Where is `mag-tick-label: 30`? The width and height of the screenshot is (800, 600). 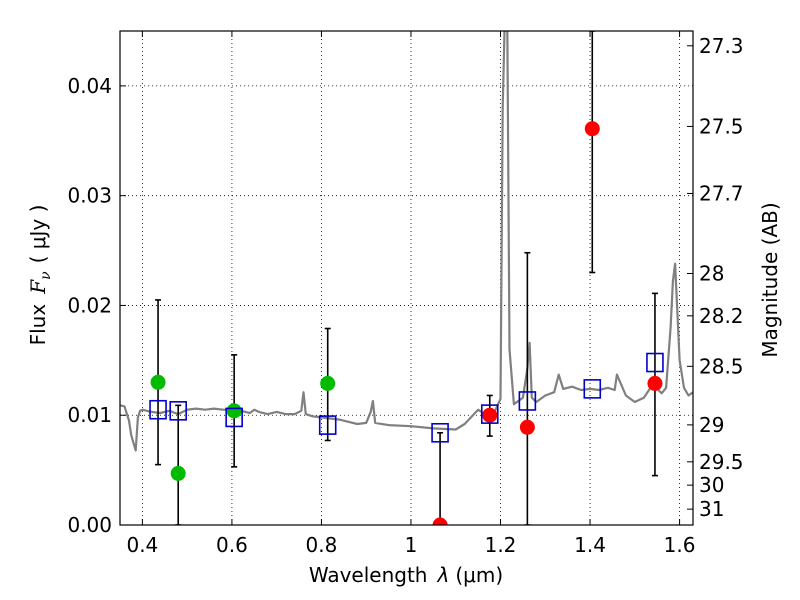
mag-tick-label: 30 is located at coordinates (711, 485).